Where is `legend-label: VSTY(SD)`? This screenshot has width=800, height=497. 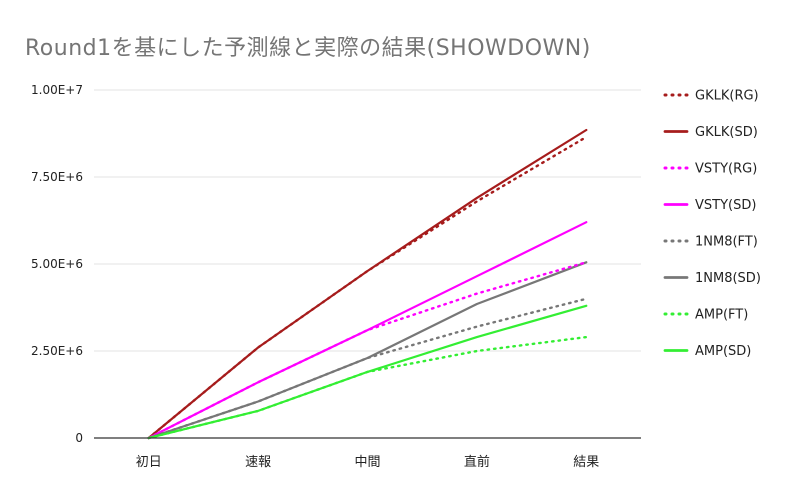
legend-label: VSTY(SD) is located at coordinates (725, 205).